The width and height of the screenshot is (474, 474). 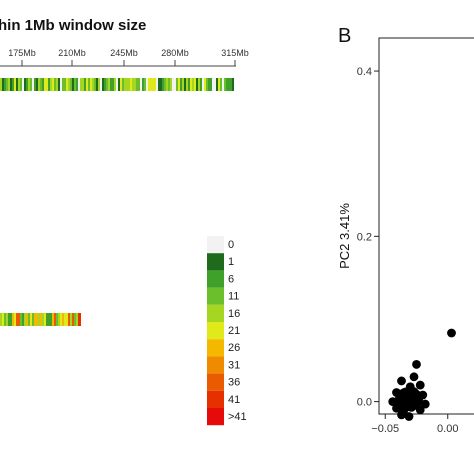 I want to click on legend-label: 26, so click(x=234, y=348).